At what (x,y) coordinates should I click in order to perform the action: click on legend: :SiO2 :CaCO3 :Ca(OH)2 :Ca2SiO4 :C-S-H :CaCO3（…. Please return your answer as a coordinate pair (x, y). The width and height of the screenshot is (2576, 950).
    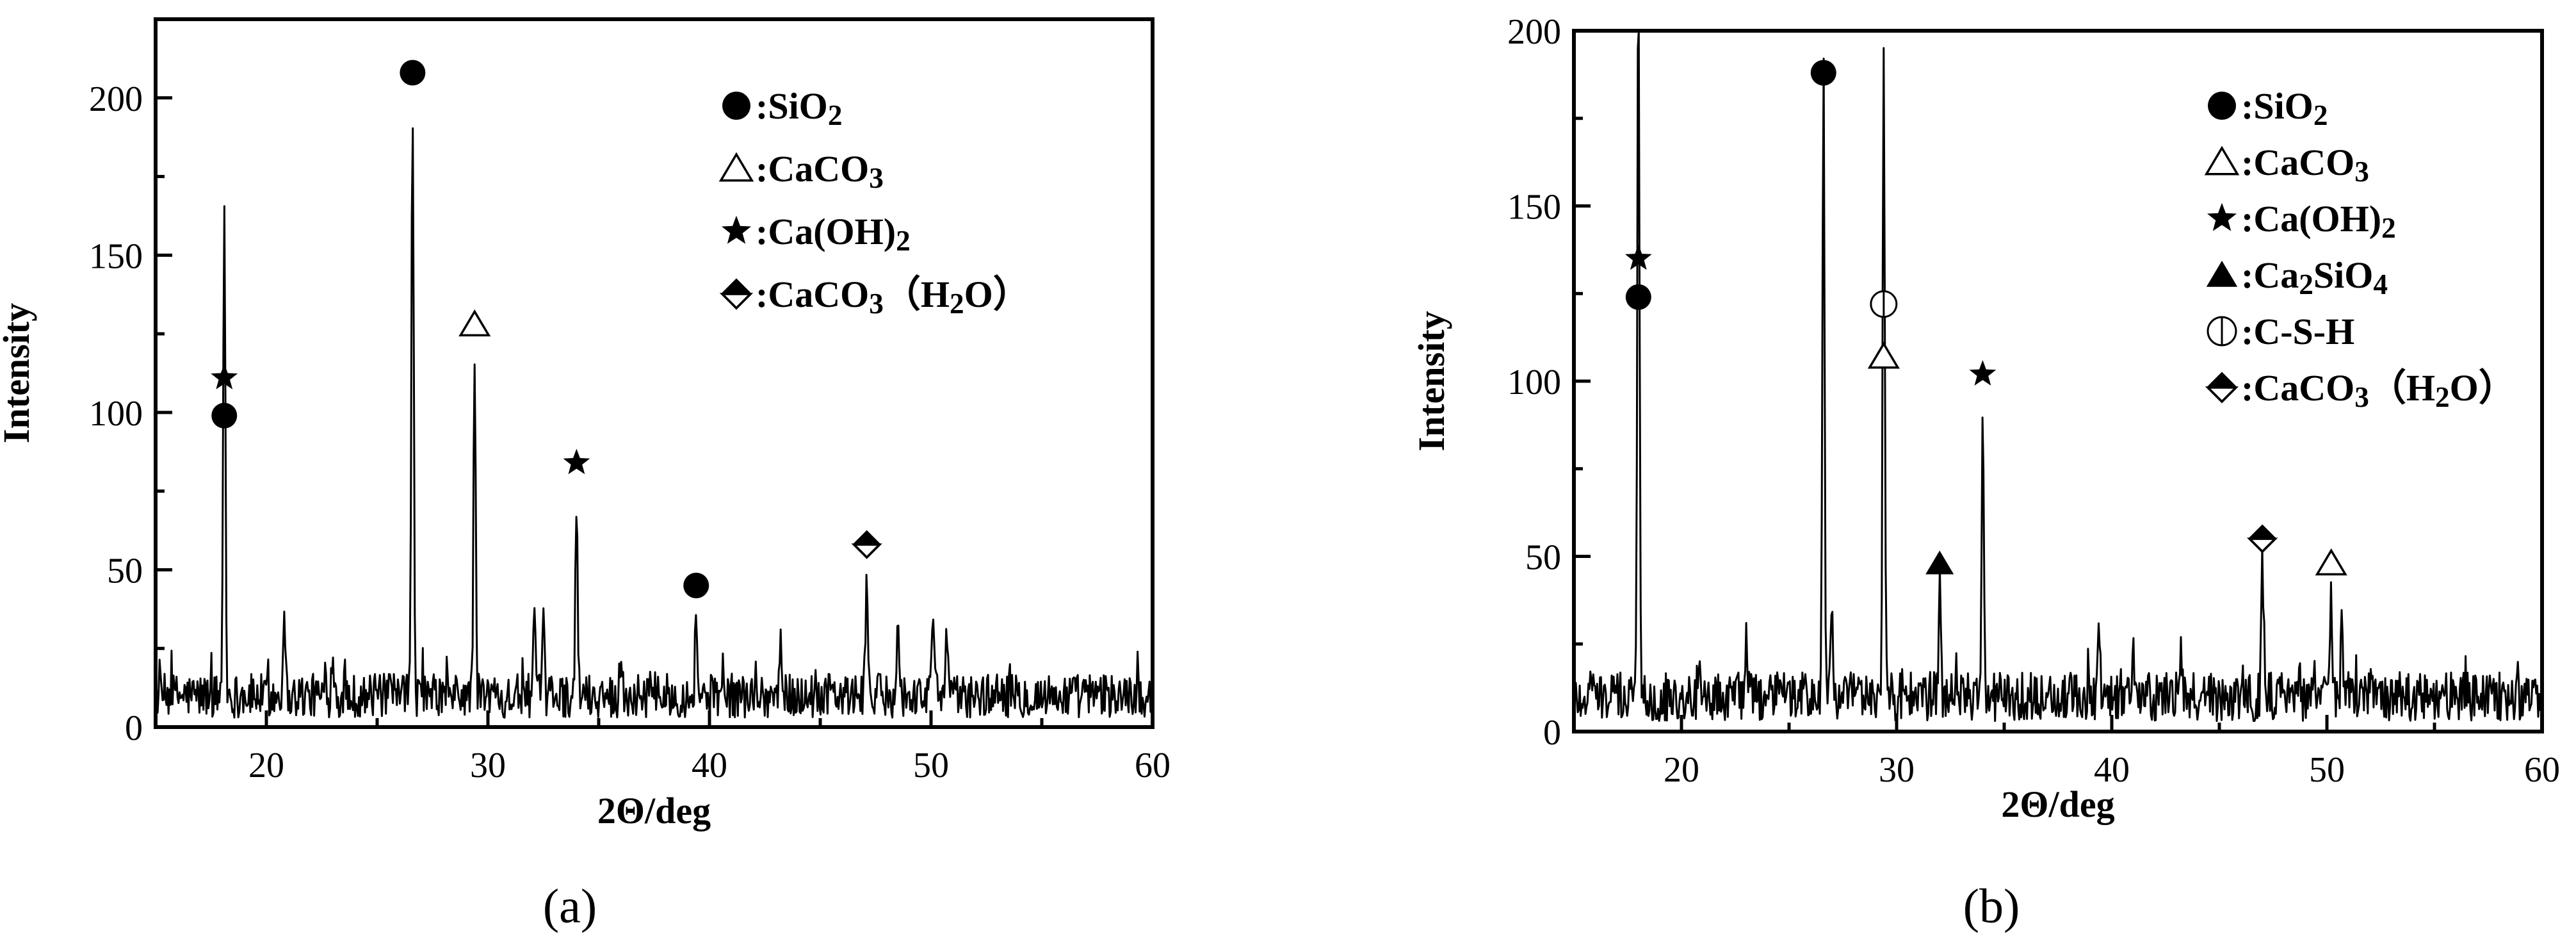
    Looking at the image, I should click on (2360, 249).